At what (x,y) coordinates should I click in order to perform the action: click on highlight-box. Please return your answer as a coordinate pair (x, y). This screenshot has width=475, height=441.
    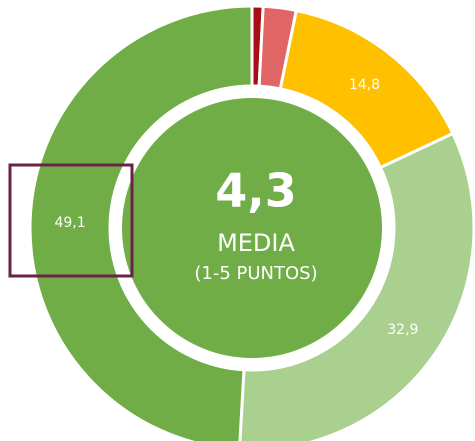
    Looking at the image, I should click on (71, 220).